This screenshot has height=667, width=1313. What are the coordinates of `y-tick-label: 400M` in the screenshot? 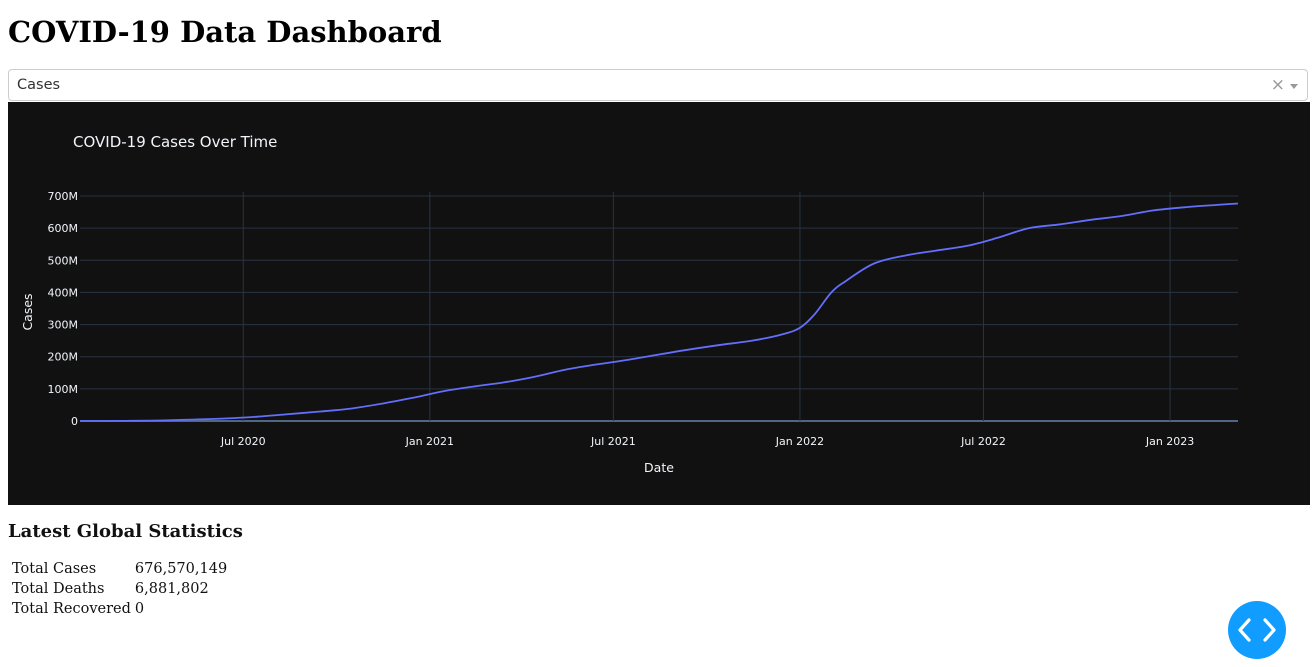 It's located at (63, 292).